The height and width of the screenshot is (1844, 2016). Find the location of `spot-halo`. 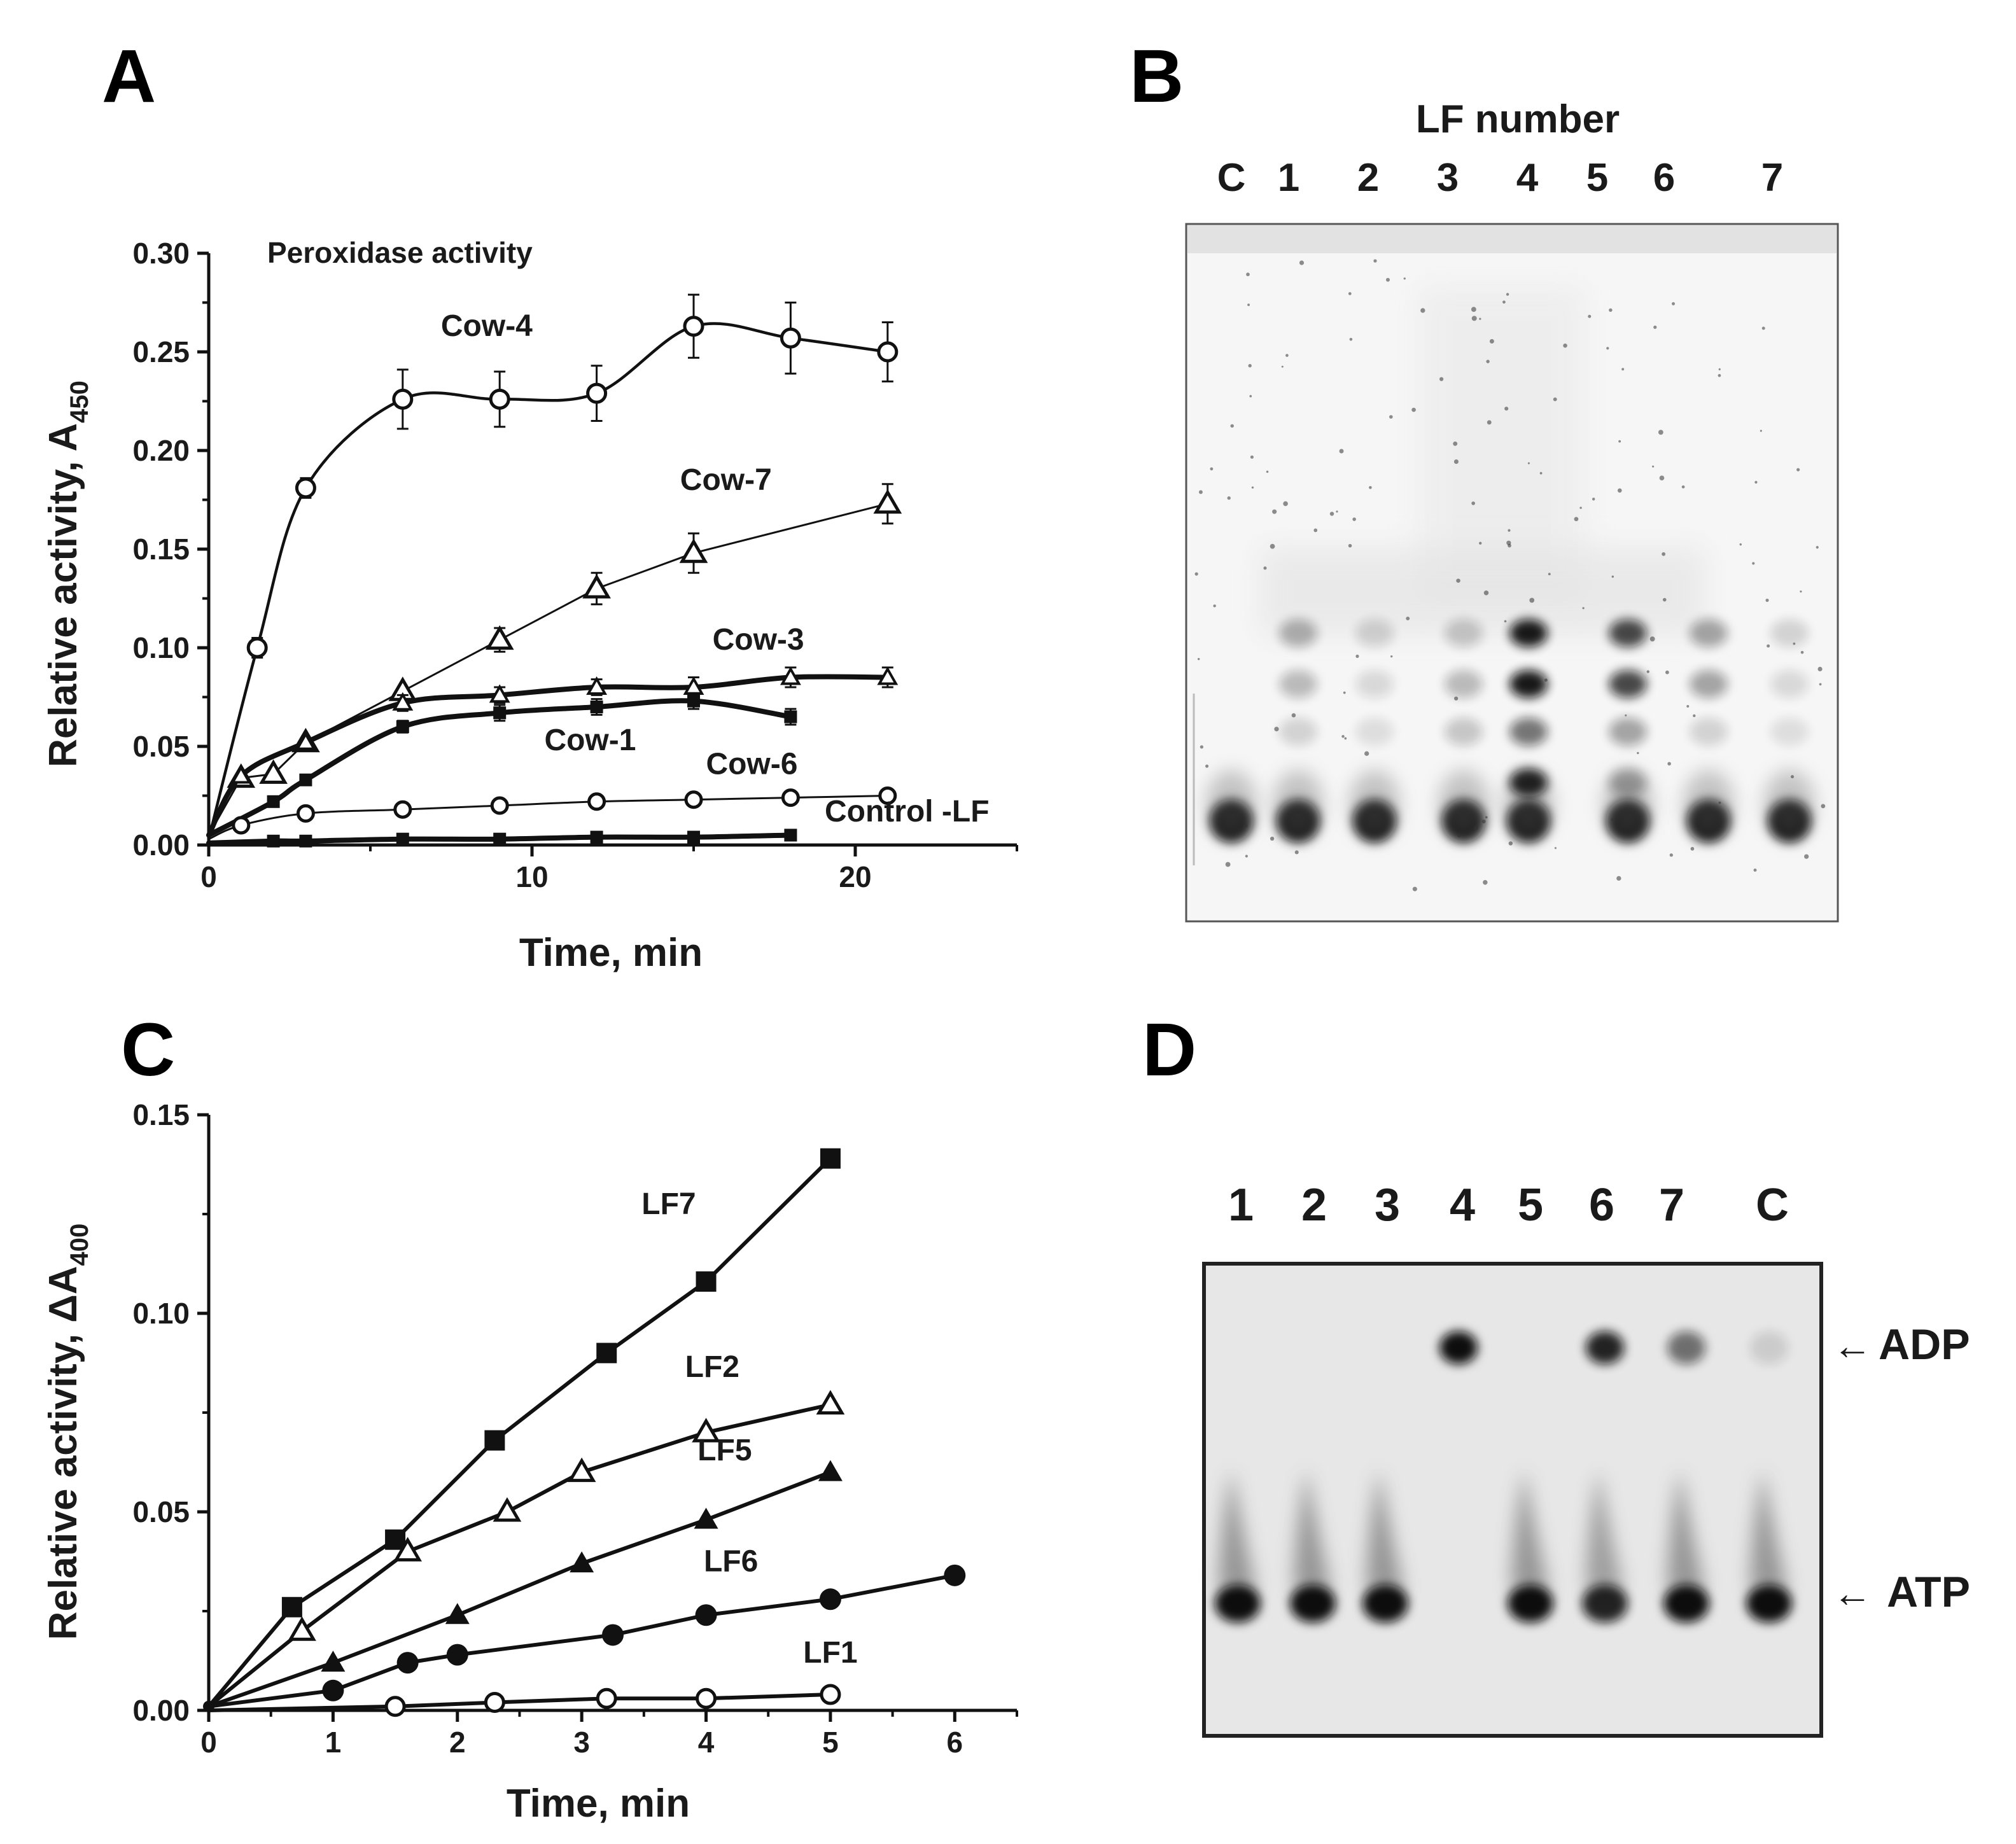

spot-halo is located at coordinates (1298, 805).